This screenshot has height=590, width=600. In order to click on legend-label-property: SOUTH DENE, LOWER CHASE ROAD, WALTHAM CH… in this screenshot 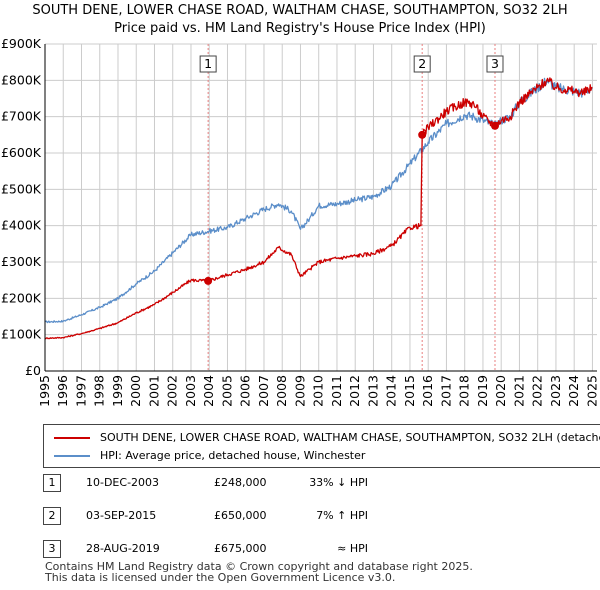, I will do `click(350, 437)`.